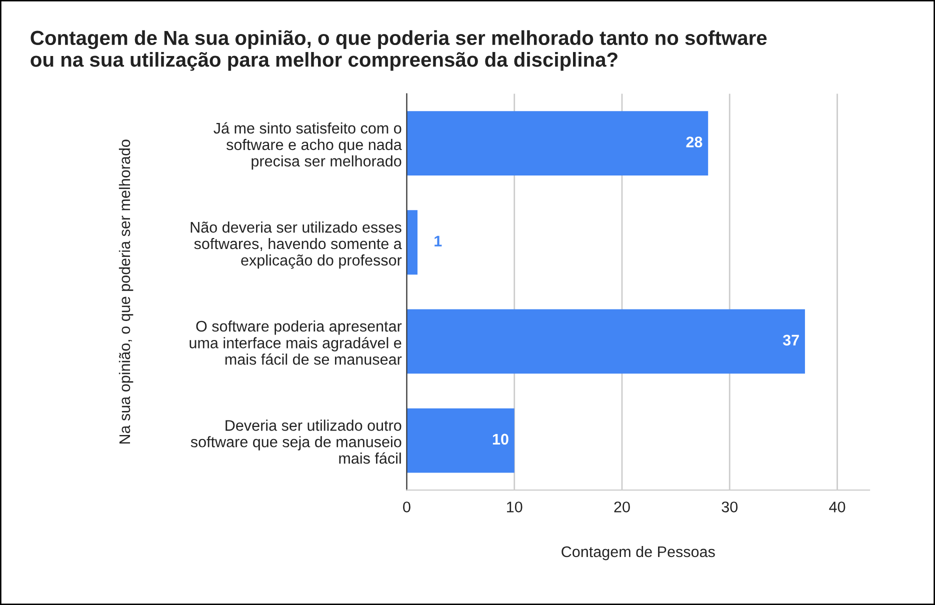 This screenshot has height=605, width=935. What do you see at coordinates (296, 342) in the screenshot?
I see `y-tick-label: O software poderia apresentar uma interface mais agradável e mais fácil de se manusear` at bounding box center [296, 342].